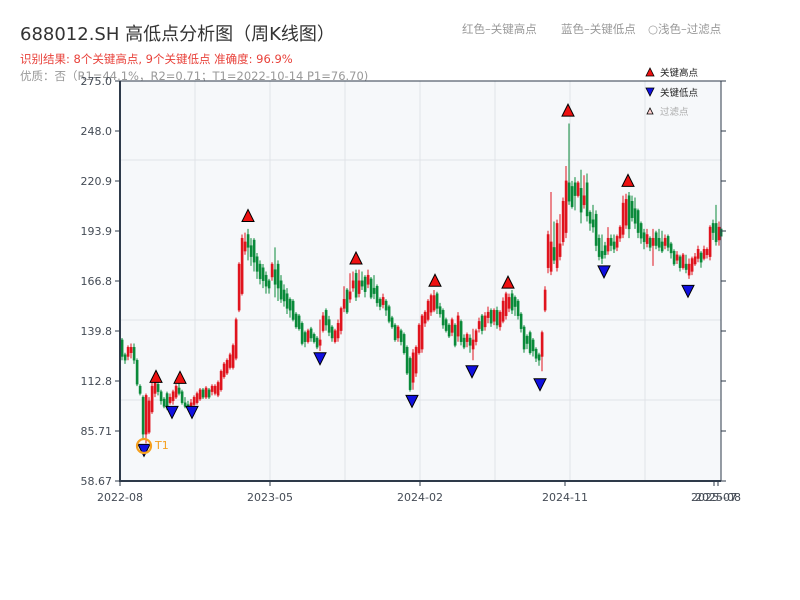  What do you see at coordinates (499, 29) in the screenshot?
I see `legend-red-high: 红色–关键高点` at bounding box center [499, 29].